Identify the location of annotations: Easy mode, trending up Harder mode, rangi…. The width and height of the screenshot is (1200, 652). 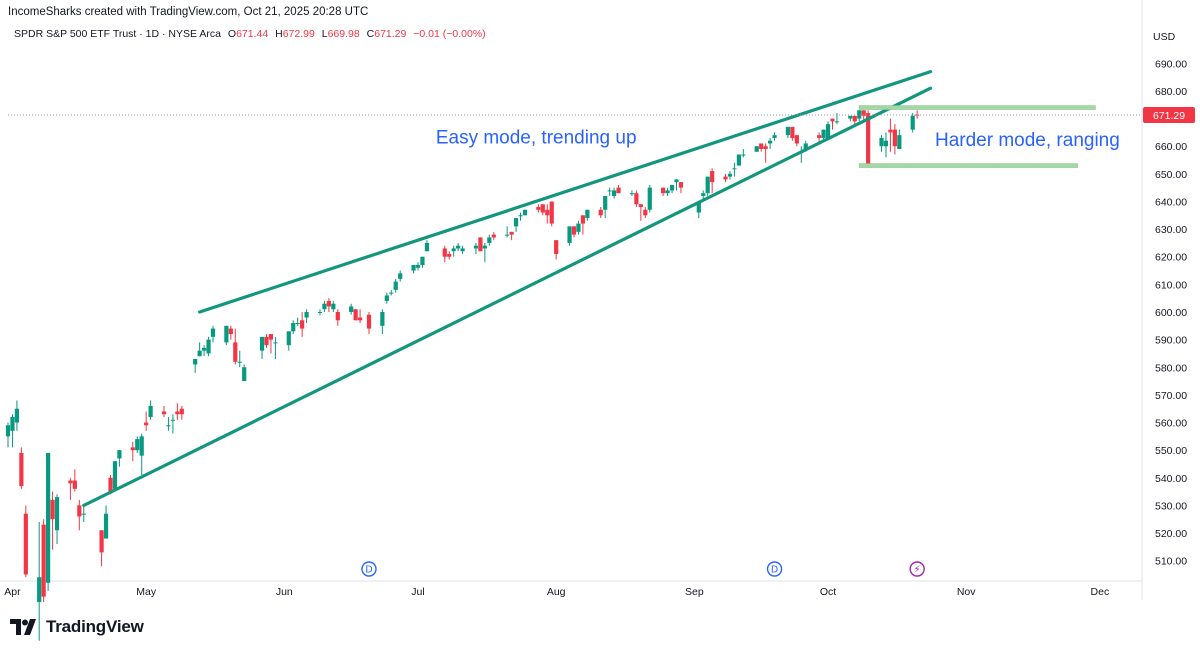
(778, 139).